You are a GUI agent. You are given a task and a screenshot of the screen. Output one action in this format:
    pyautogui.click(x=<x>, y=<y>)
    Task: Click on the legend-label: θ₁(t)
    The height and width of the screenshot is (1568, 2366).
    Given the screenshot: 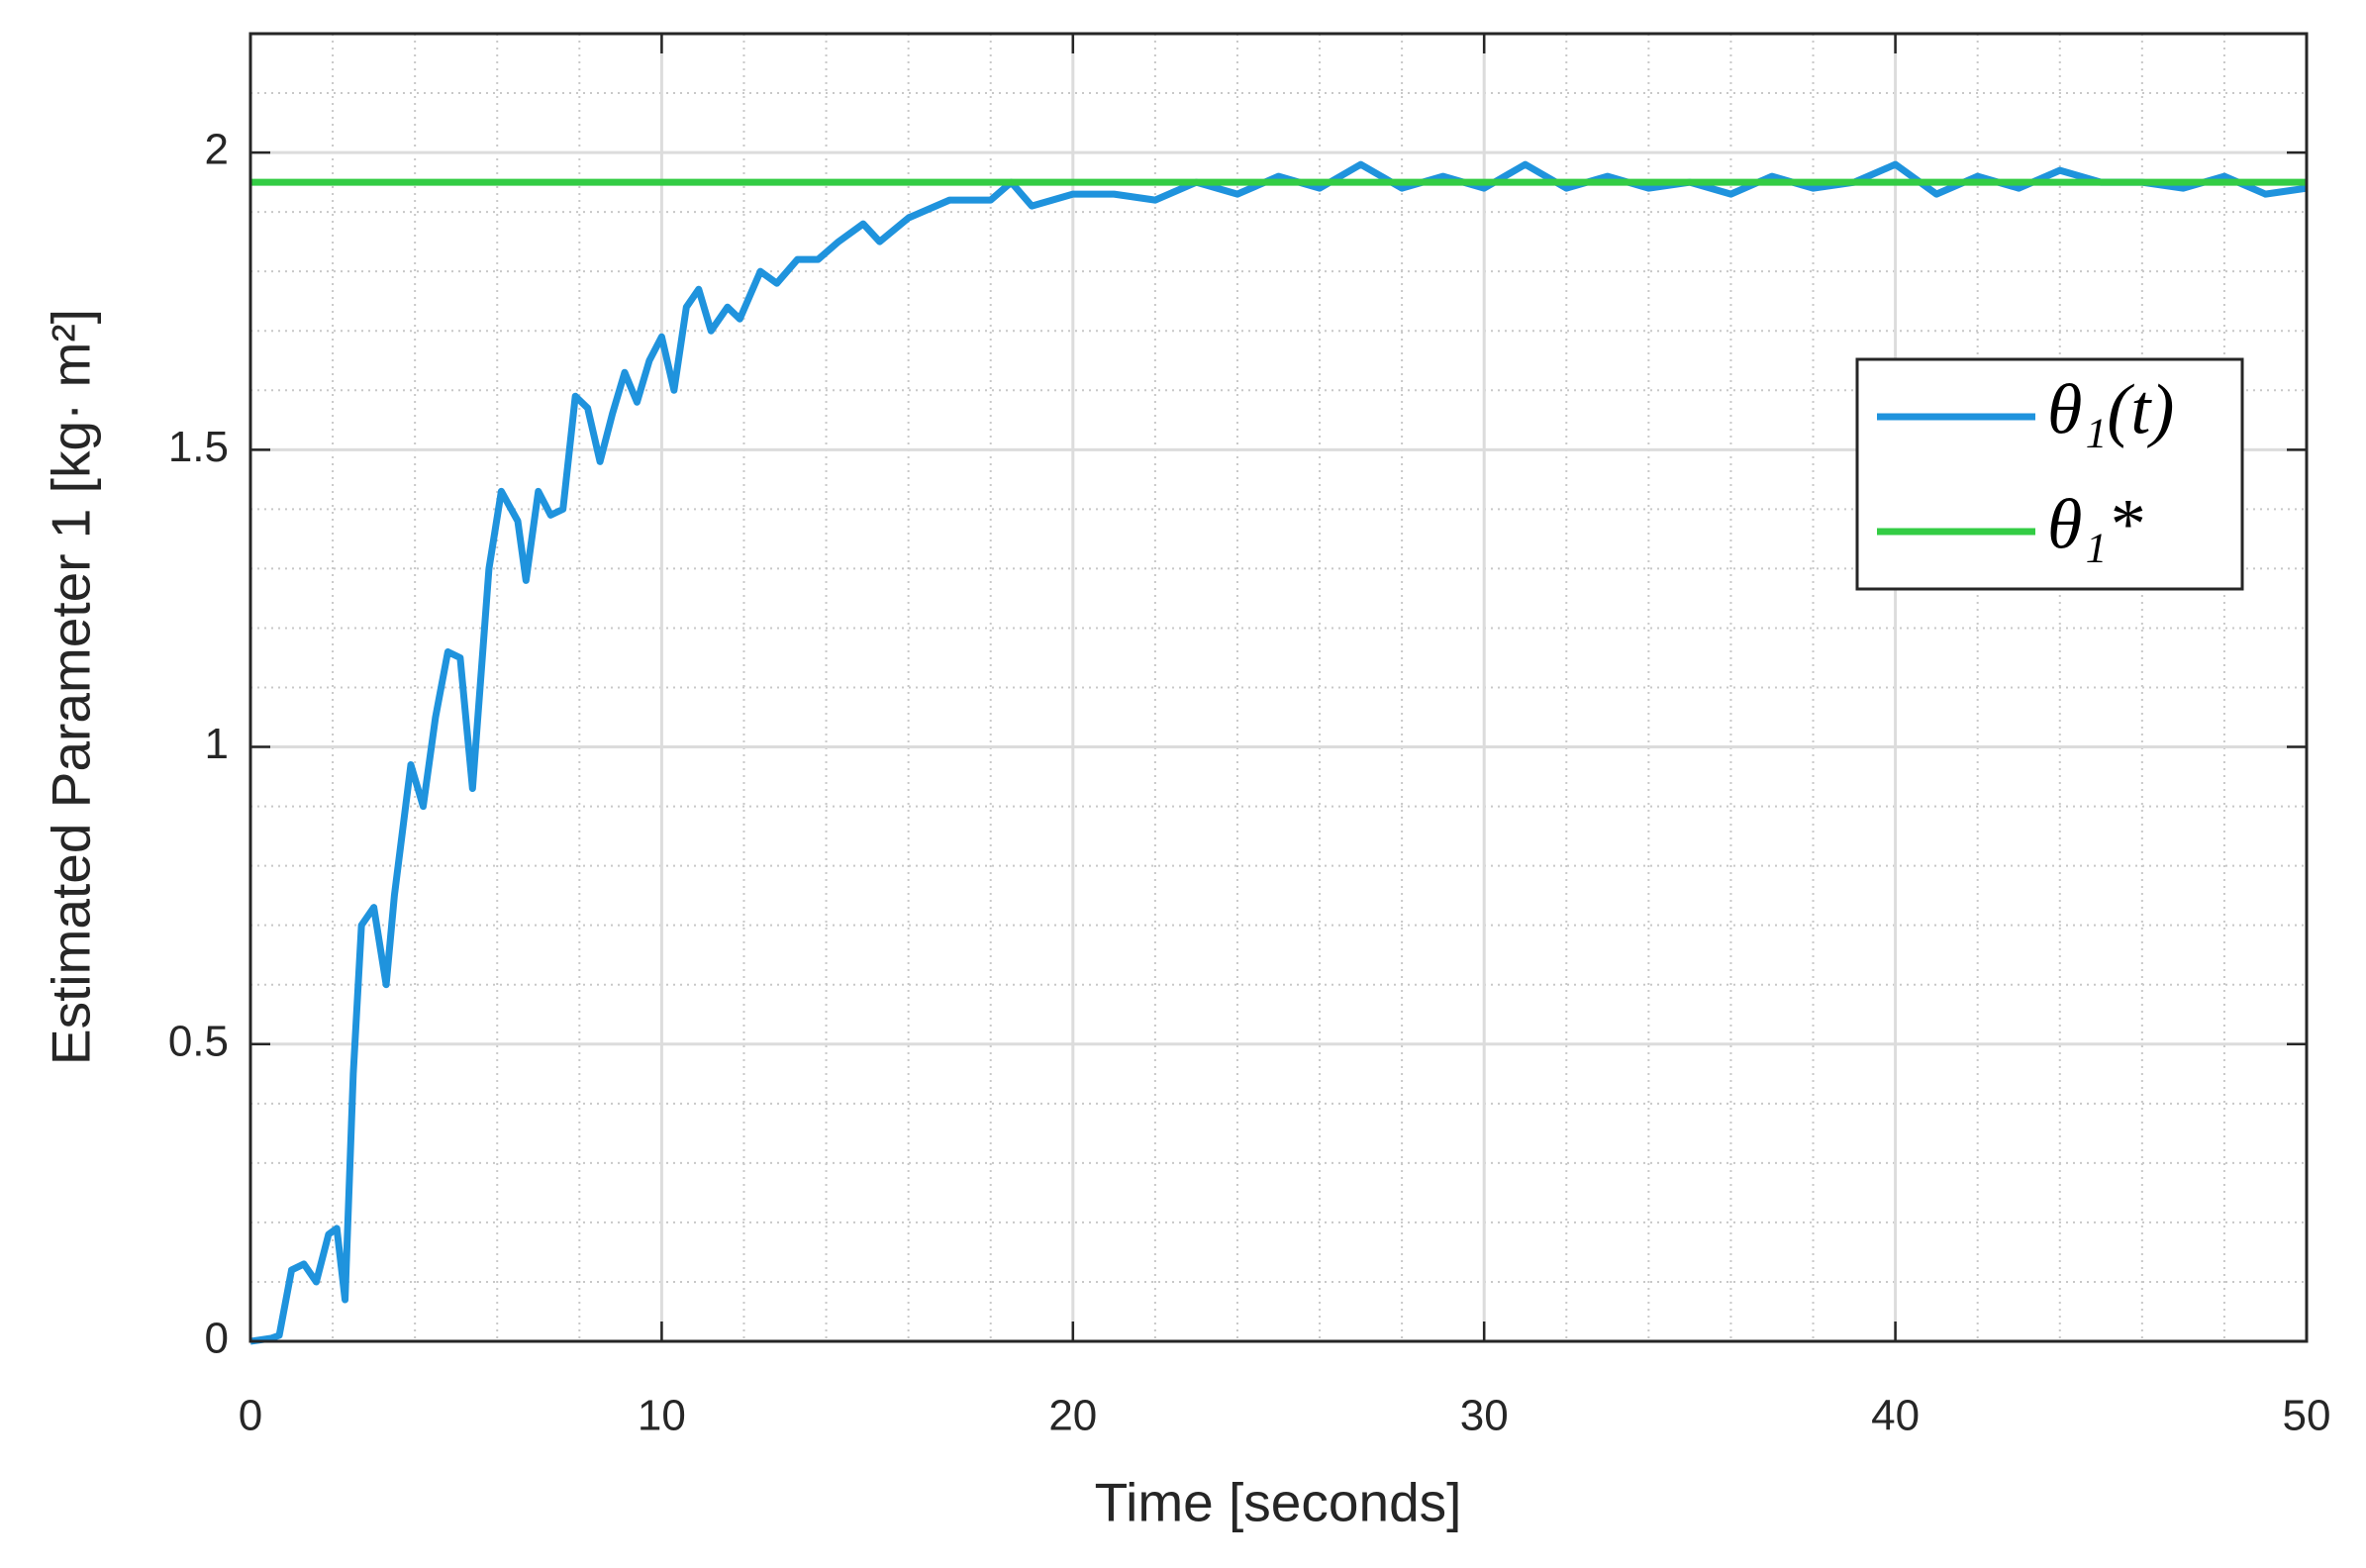 What is the action you would take?
    pyautogui.click(x=2110, y=409)
    